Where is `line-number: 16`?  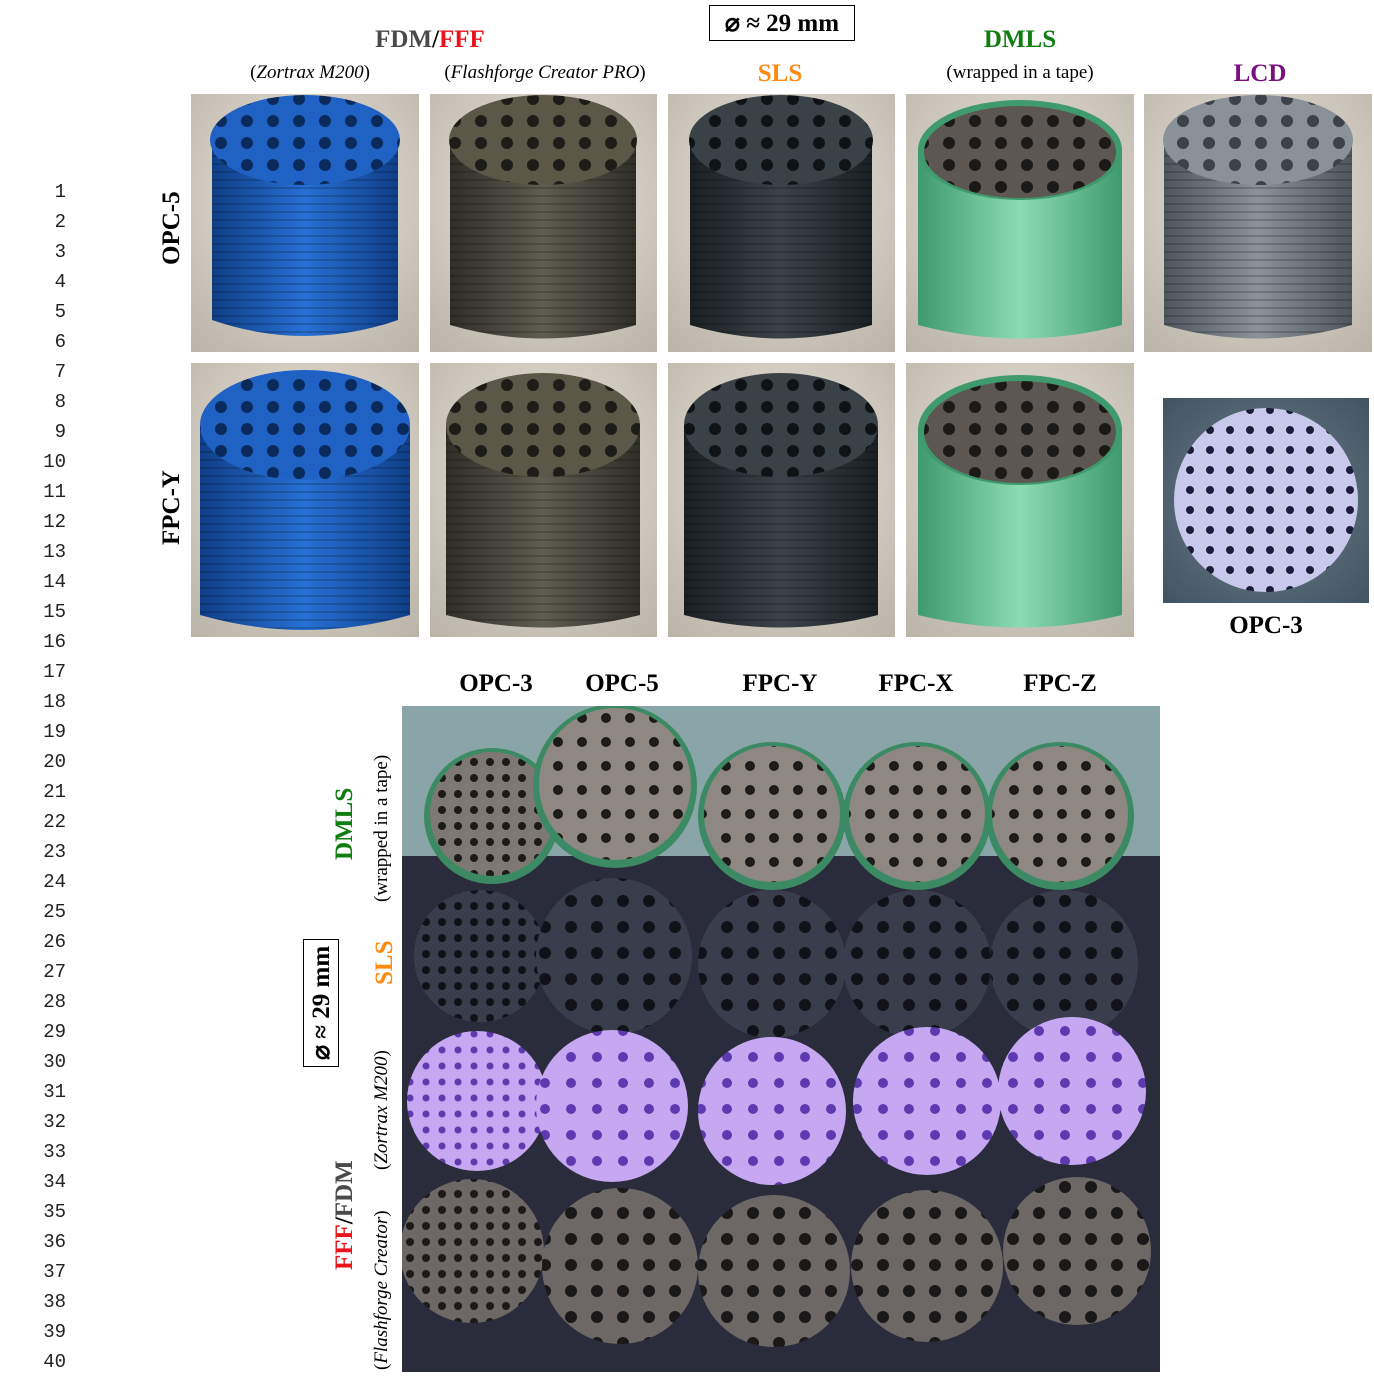 line-number: 16 is located at coordinates (54, 642).